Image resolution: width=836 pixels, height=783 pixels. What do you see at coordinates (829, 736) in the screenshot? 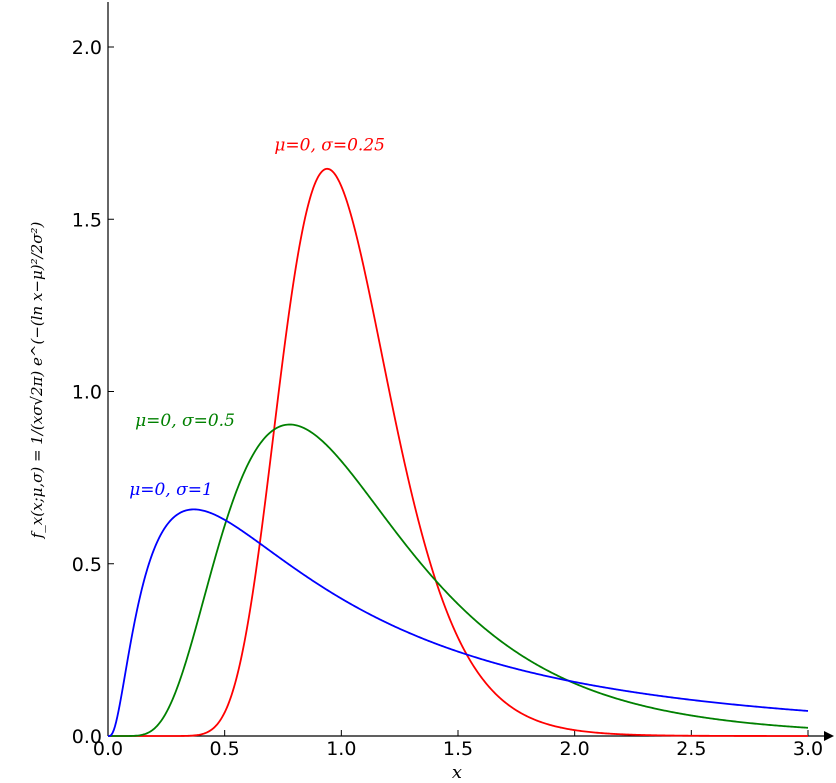
I see `x-axis-arrow-icon` at bounding box center [829, 736].